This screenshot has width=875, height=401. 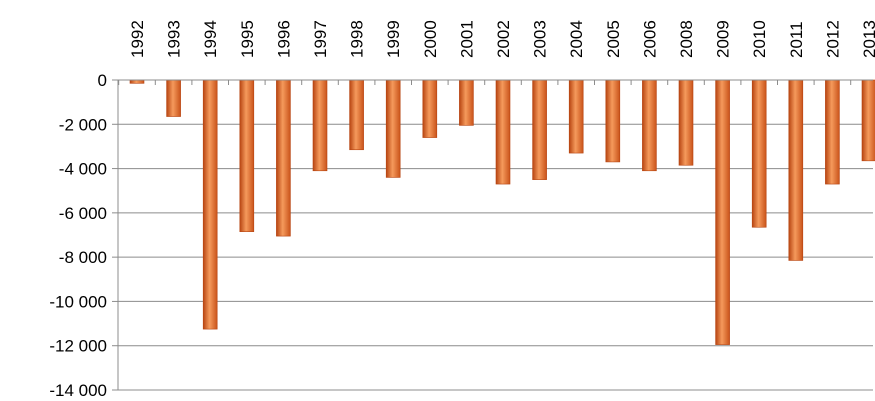 What do you see at coordinates (649, 39) in the screenshot?
I see `x-category-label-2006: 2006` at bounding box center [649, 39].